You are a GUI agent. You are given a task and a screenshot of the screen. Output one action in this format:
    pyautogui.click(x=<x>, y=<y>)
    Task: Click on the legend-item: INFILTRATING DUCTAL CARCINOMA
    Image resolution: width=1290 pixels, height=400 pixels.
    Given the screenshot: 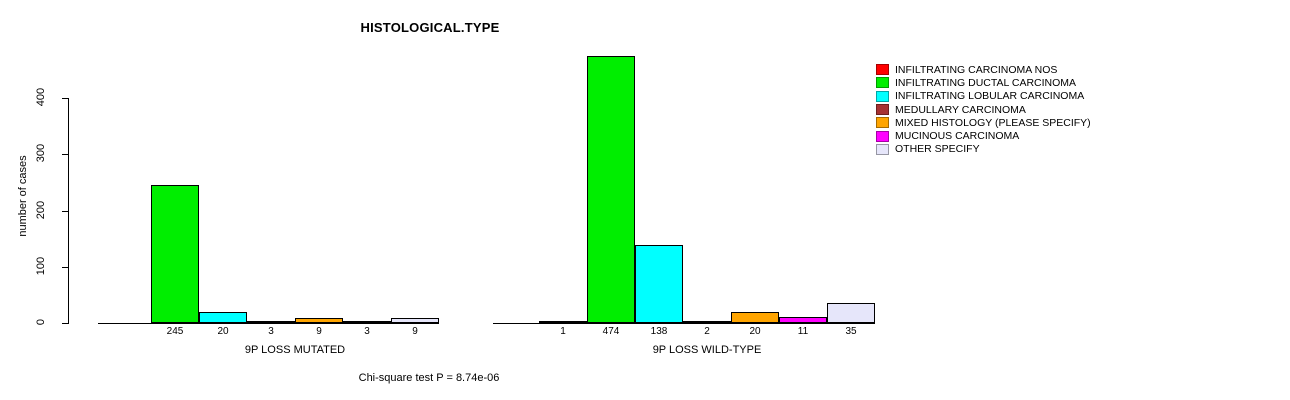 What is the action you would take?
    pyautogui.click(x=983, y=82)
    